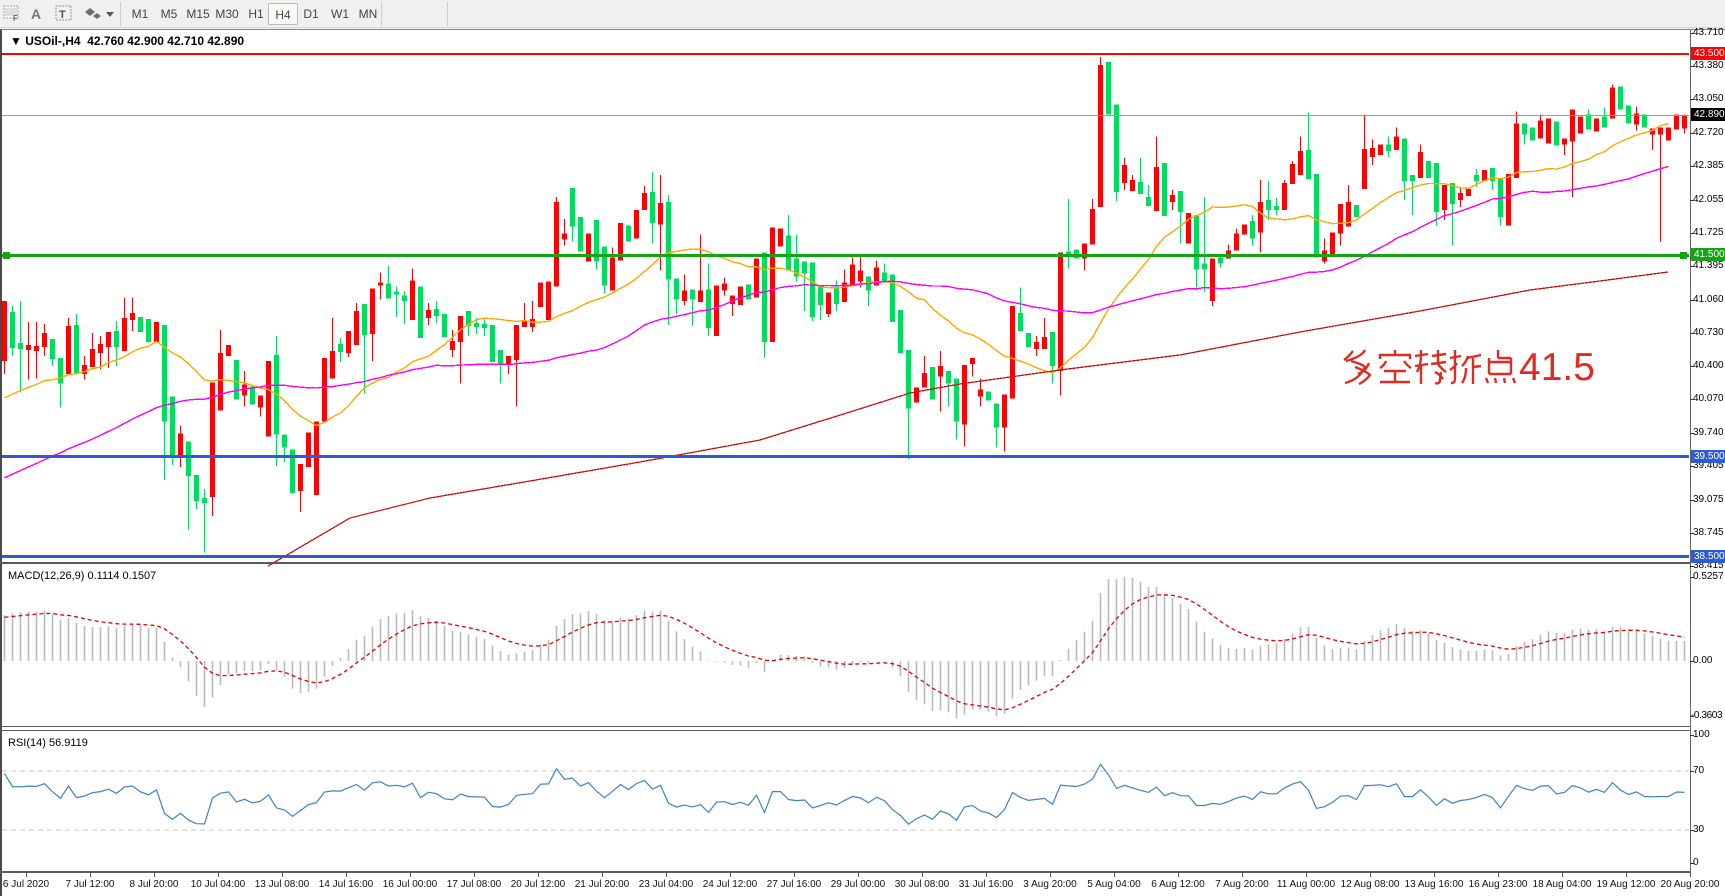 The width and height of the screenshot is (1725, 896). What do you see at coordinates (36, 14) in the screenshot?
I see `svg-text: A` at bounding box center [36, 14].